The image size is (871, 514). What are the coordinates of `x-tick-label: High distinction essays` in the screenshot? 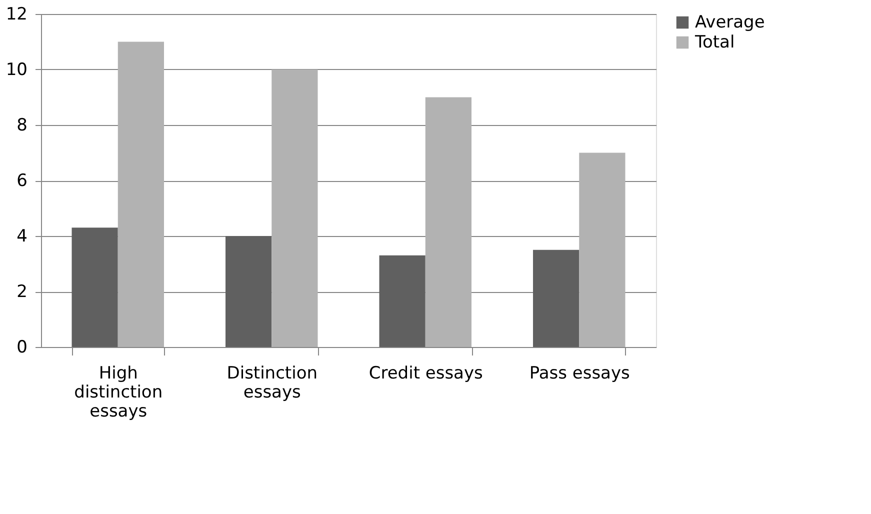 It's located at (118, 393).